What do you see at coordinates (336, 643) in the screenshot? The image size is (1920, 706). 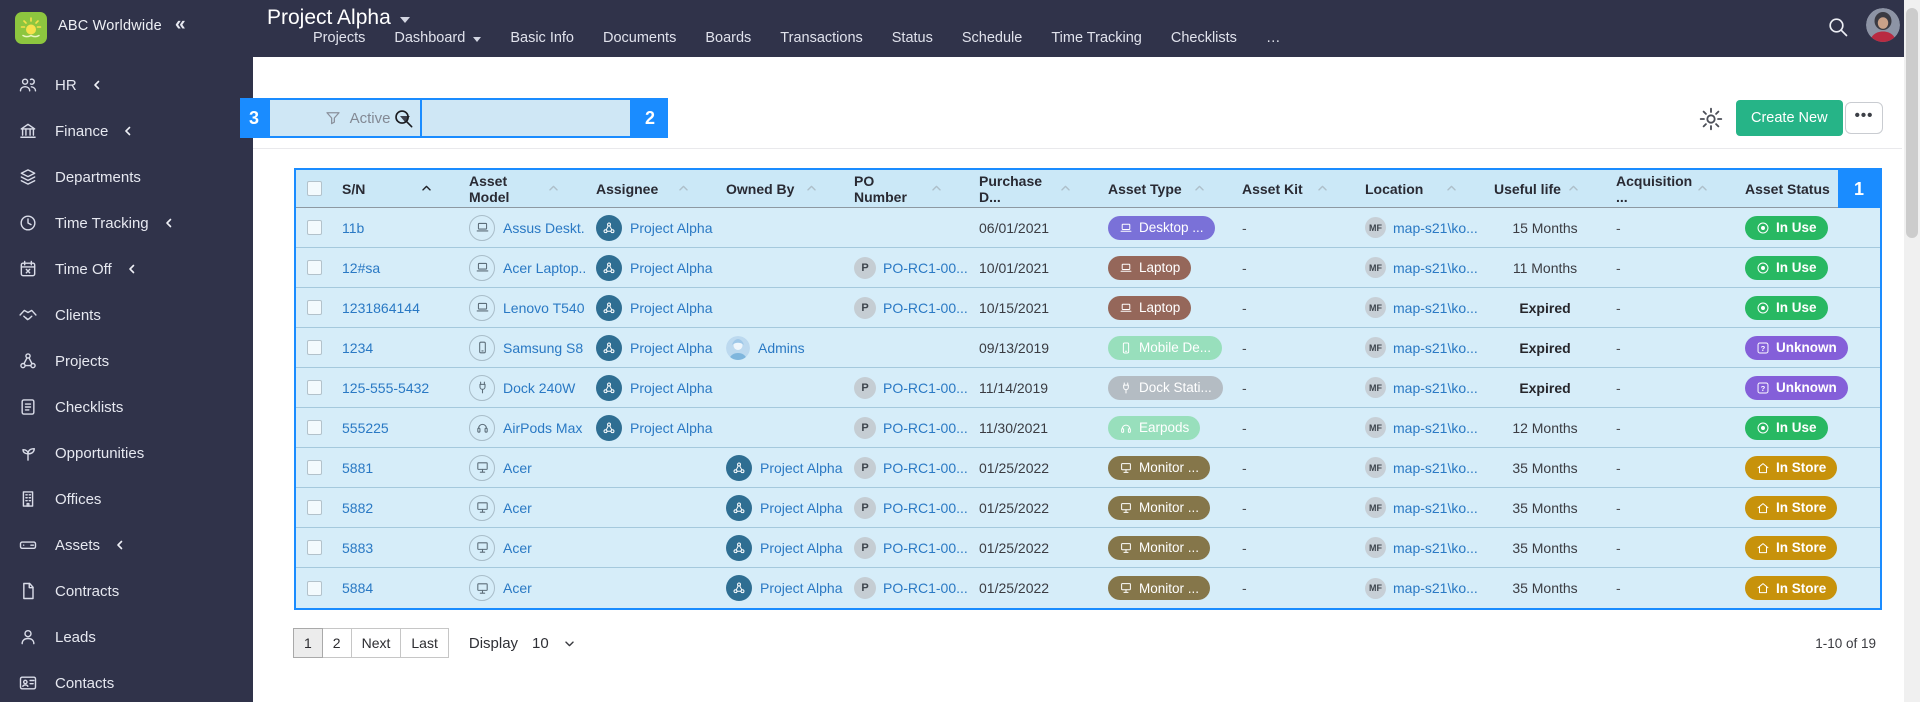 I see `page-button-2: 2` at bounding box center [336, 643].